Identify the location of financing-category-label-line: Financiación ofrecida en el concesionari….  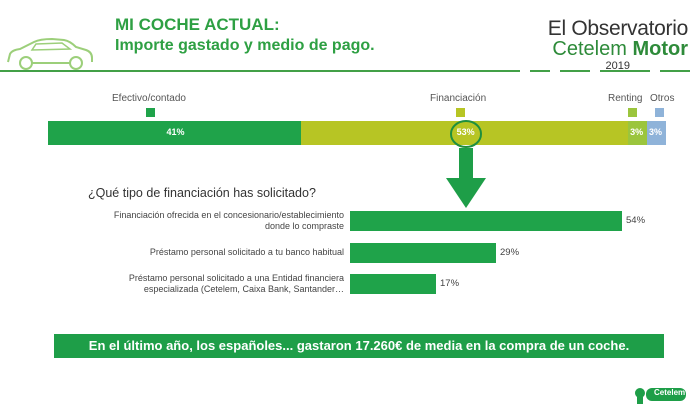
(228, 215).